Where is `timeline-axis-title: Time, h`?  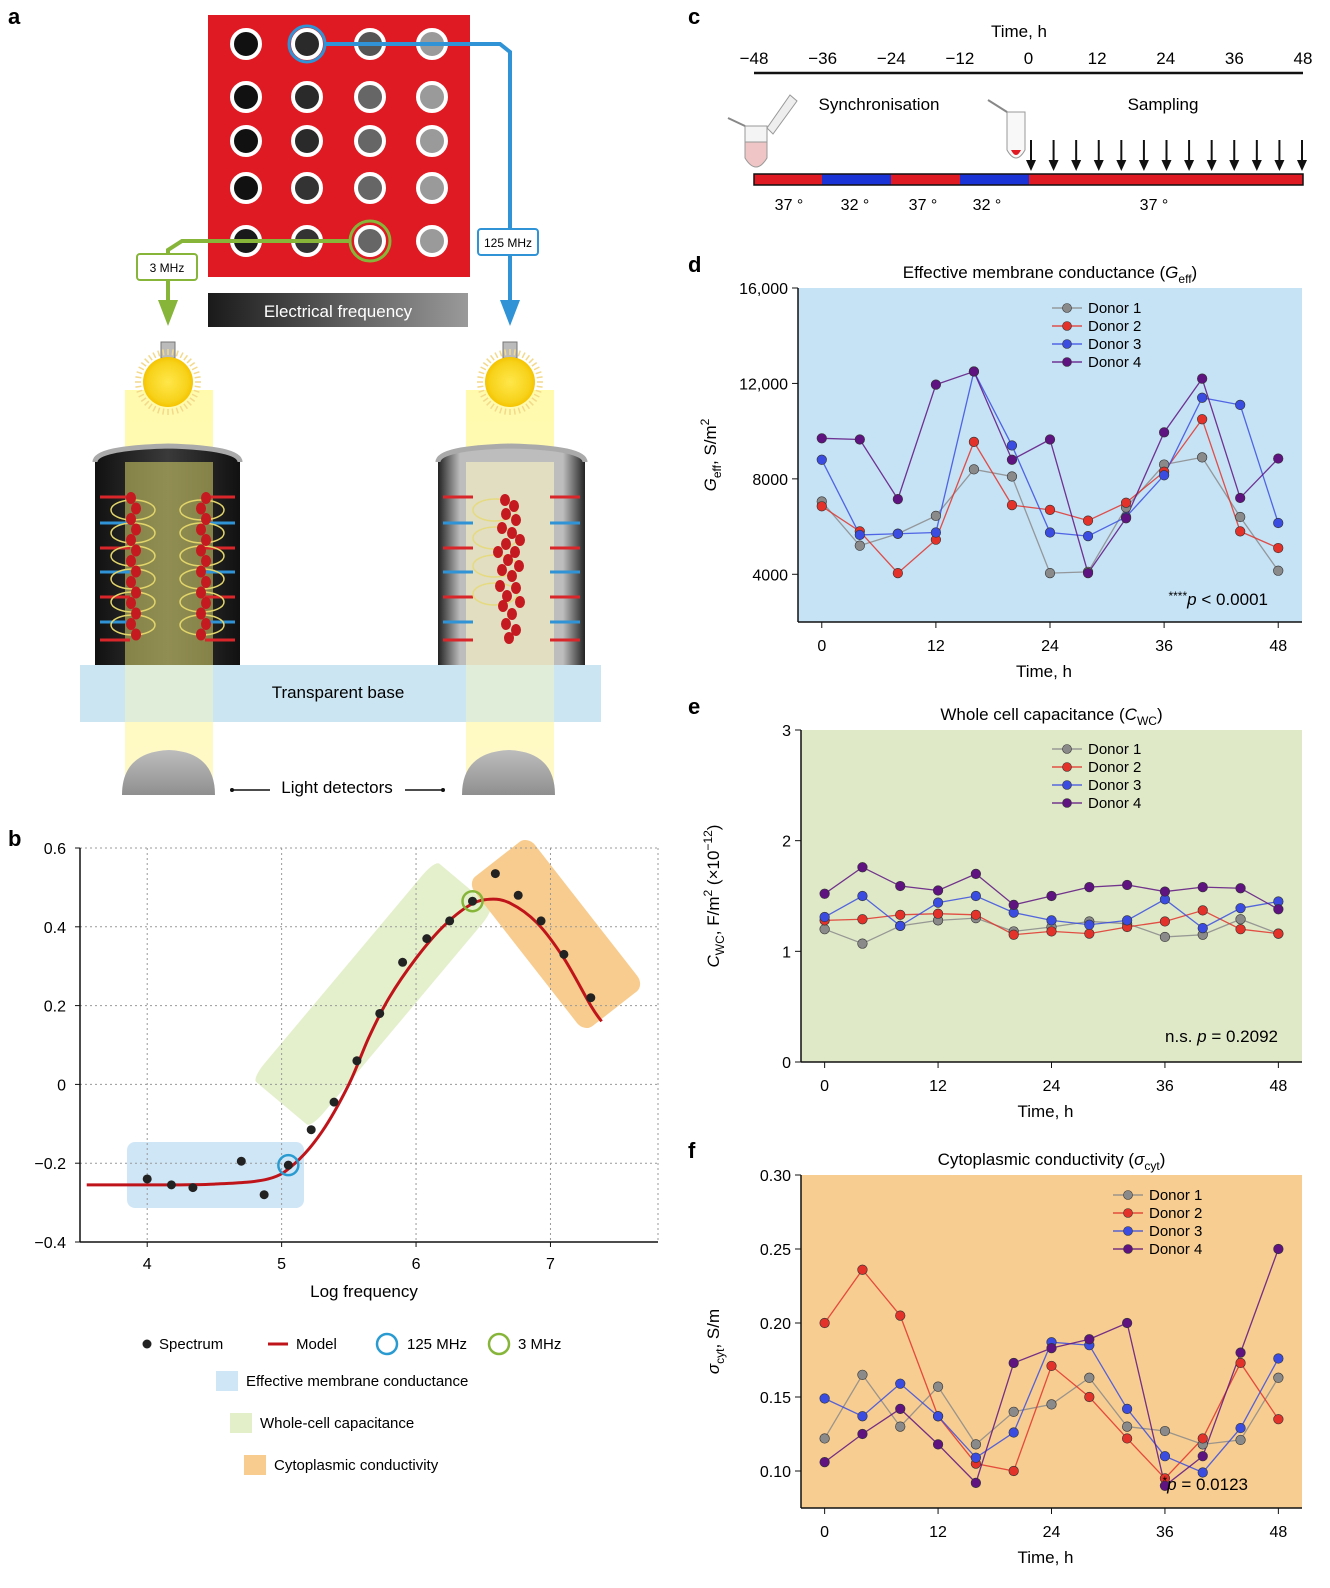 timeline-axis-title: Time, h is located at coordinates (1019, 31).